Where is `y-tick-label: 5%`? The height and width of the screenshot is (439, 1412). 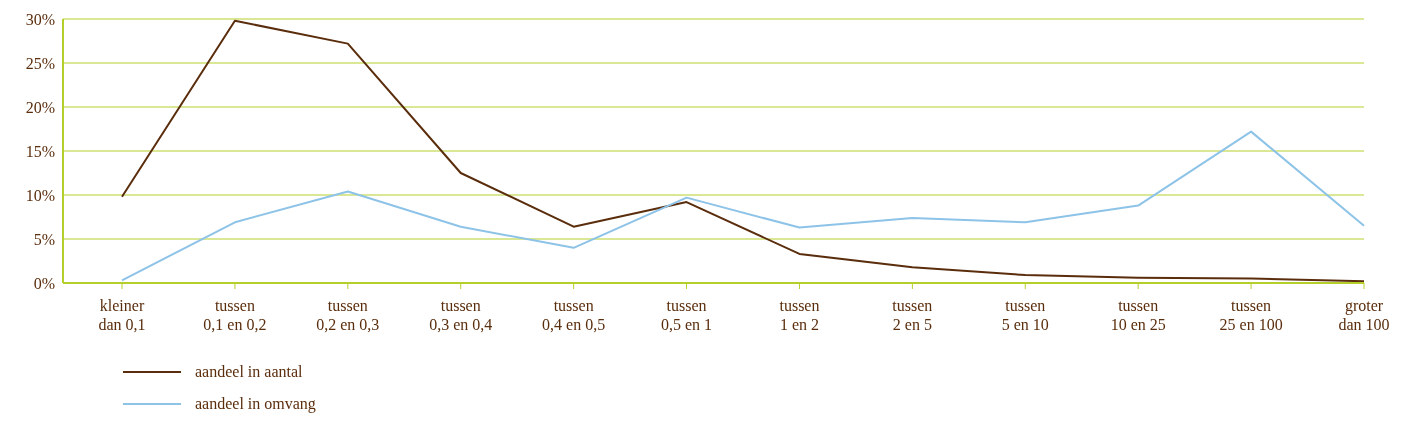
y-tick-label: 5% is located at coordinates (44, 239).